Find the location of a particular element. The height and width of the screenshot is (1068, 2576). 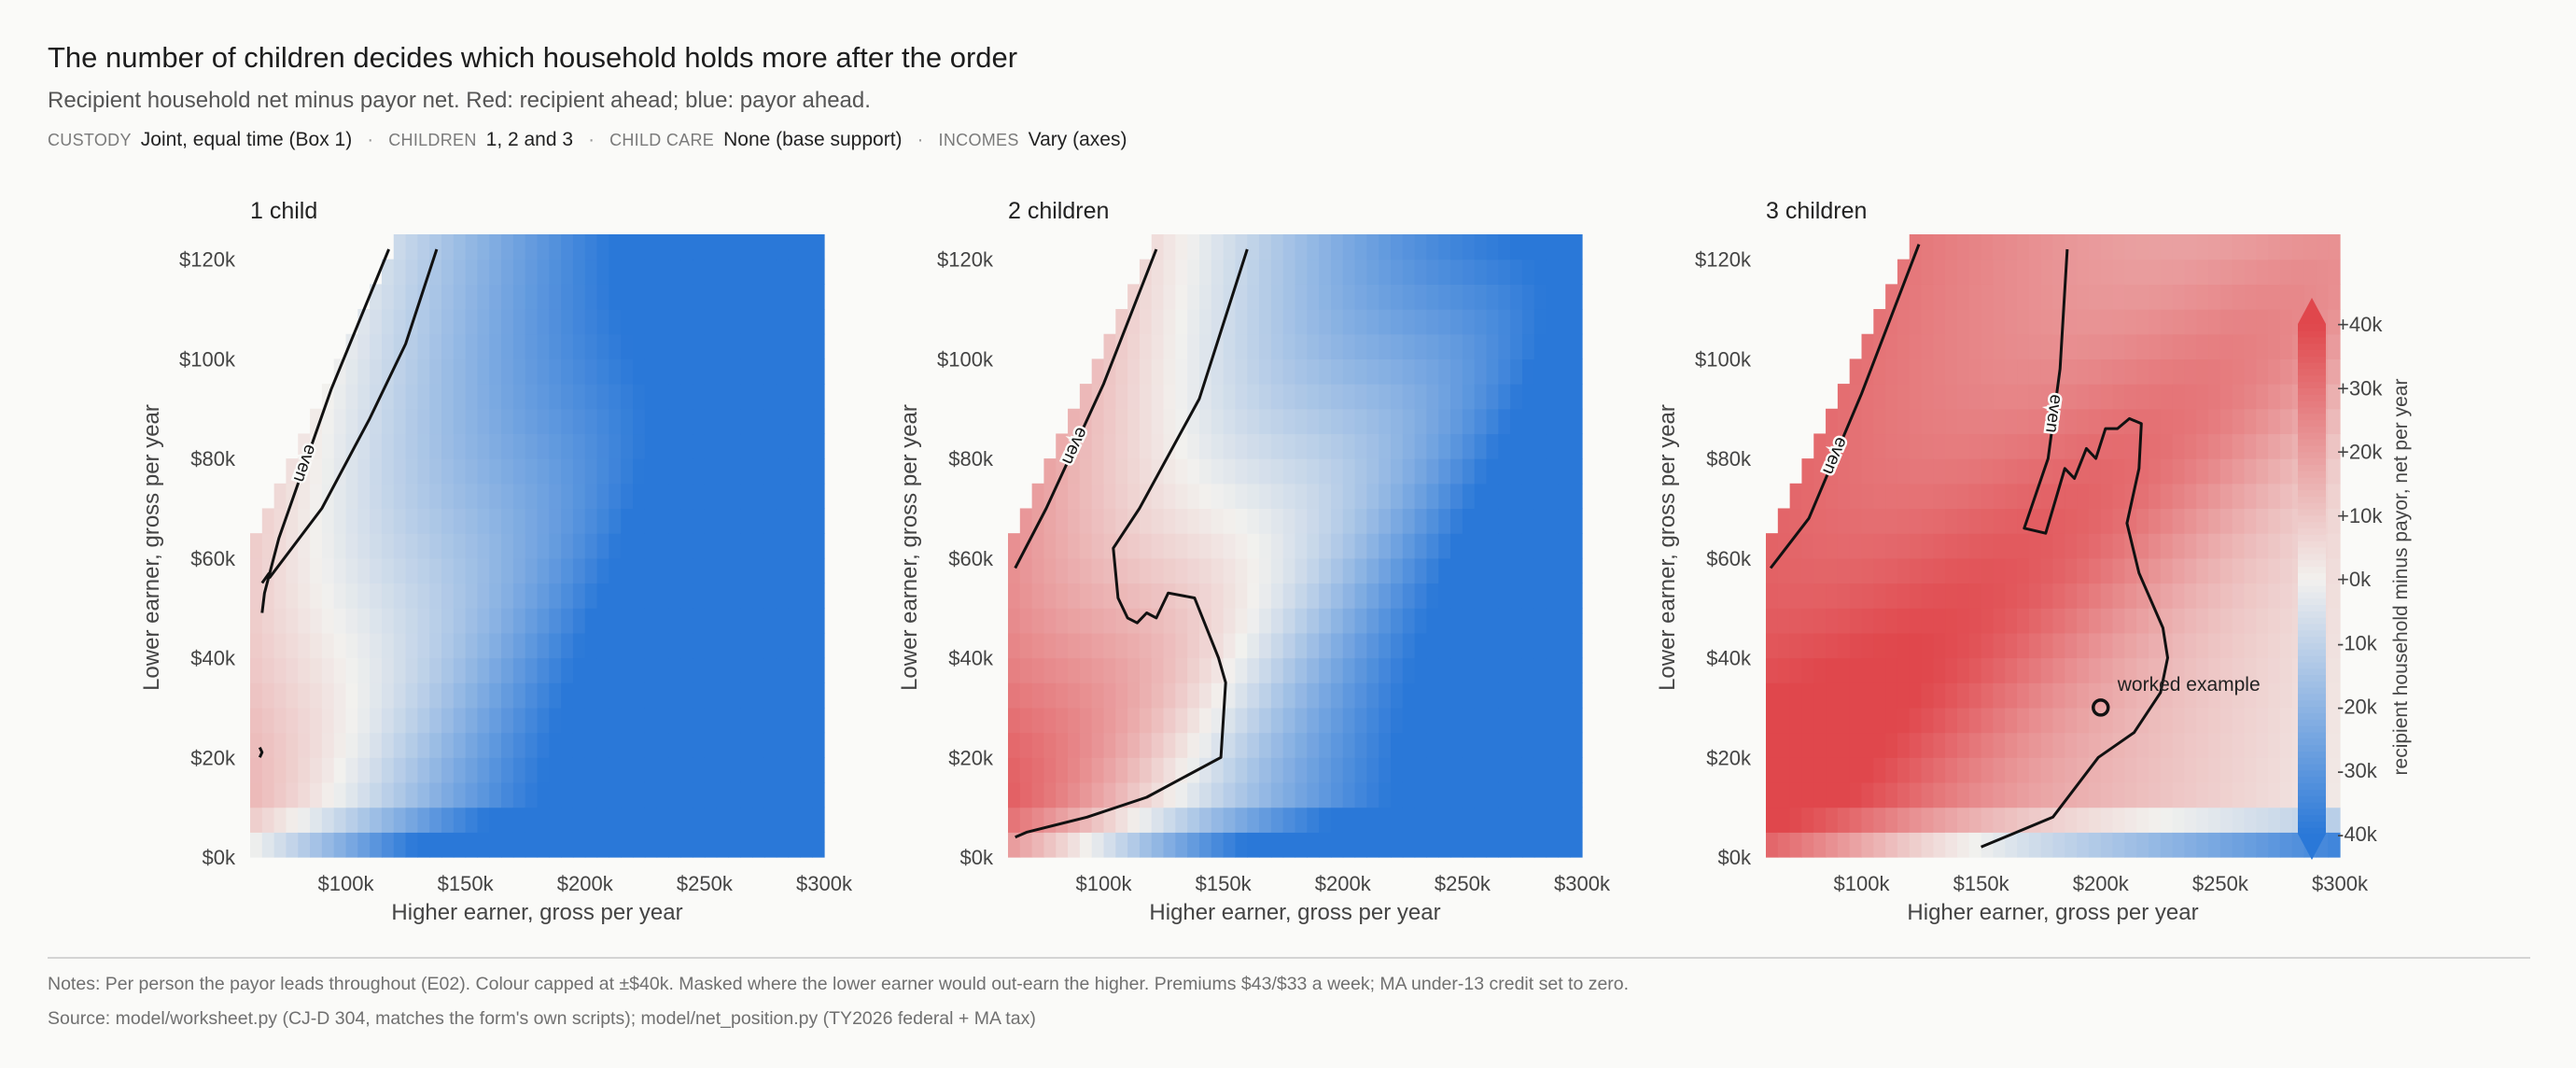

even-contour-line is located at coordinates (325, 430).